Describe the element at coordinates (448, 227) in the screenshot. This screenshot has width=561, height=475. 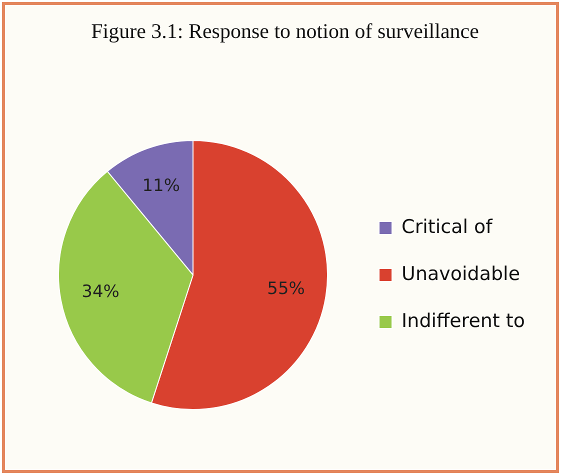
I see `legend-label: Critical of` at that location.